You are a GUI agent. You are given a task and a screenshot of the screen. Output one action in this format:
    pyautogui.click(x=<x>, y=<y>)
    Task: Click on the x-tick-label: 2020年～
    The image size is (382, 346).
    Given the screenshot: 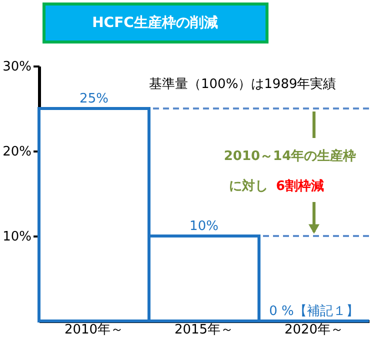 What is the action you would take?
    pyautogui.click(x=314, y=330)
    